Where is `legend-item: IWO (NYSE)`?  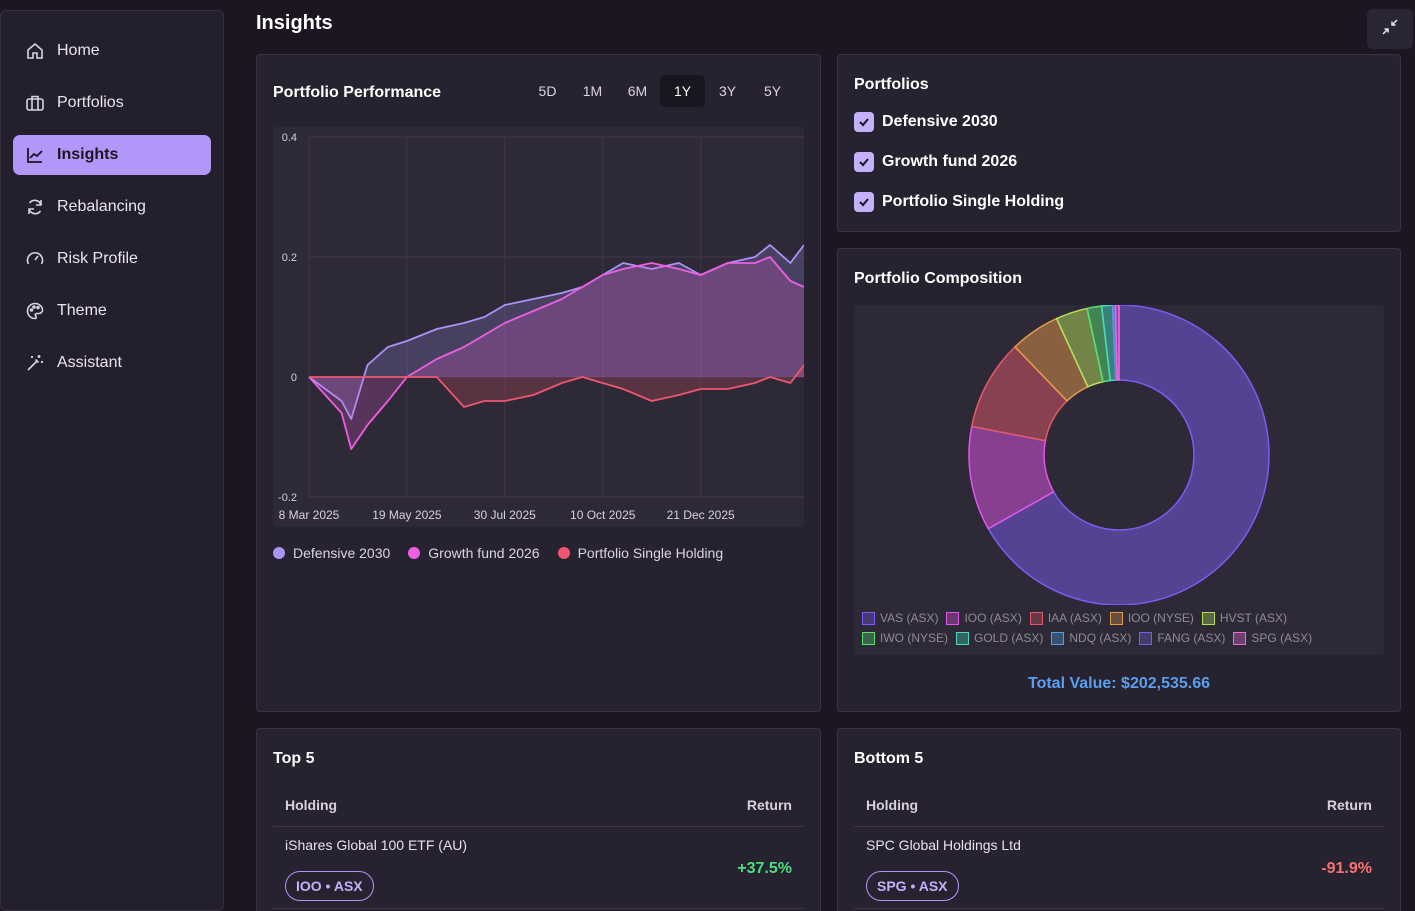 legend-item: IWO (NYSE) is located at coordinates (905, 638).